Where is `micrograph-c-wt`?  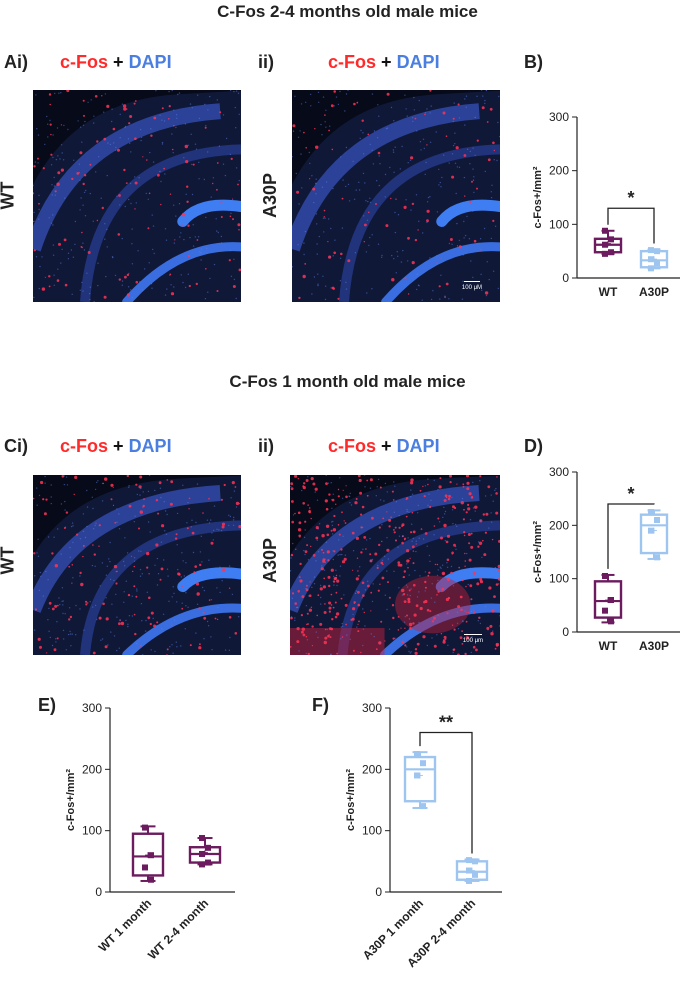
micrograph-c-wt is located at coordinates (137, 565).